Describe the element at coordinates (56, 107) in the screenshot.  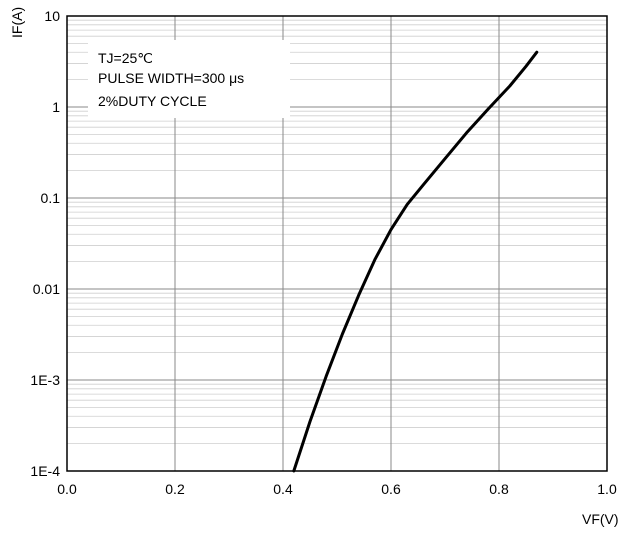
I see `y-tick-label: 1` at that location.